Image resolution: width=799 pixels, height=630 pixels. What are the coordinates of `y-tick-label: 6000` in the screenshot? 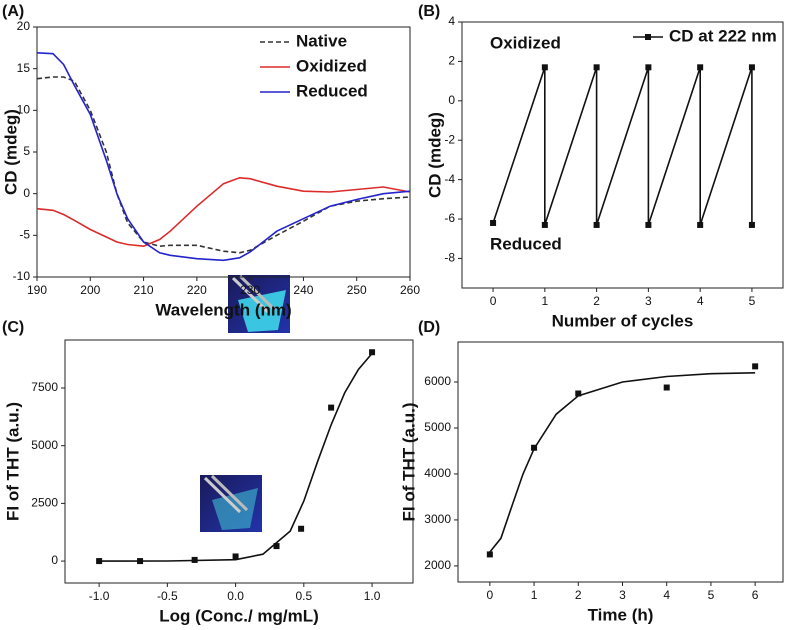 It's located at (437, 381).